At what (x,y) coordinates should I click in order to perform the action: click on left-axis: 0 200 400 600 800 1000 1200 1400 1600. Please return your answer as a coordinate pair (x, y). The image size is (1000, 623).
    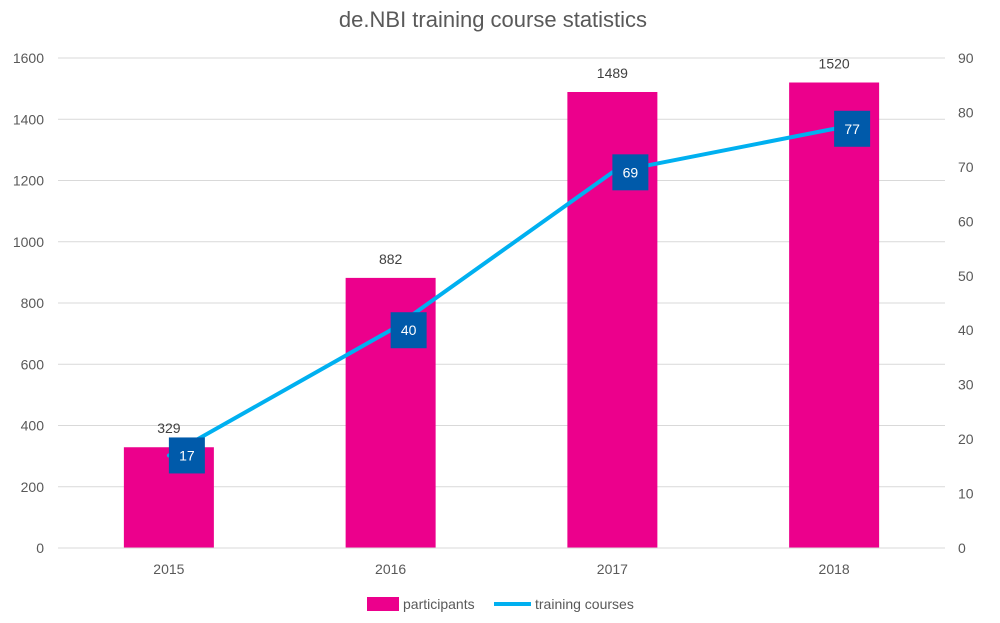
    Looking at the image, I should click on (28, 303).